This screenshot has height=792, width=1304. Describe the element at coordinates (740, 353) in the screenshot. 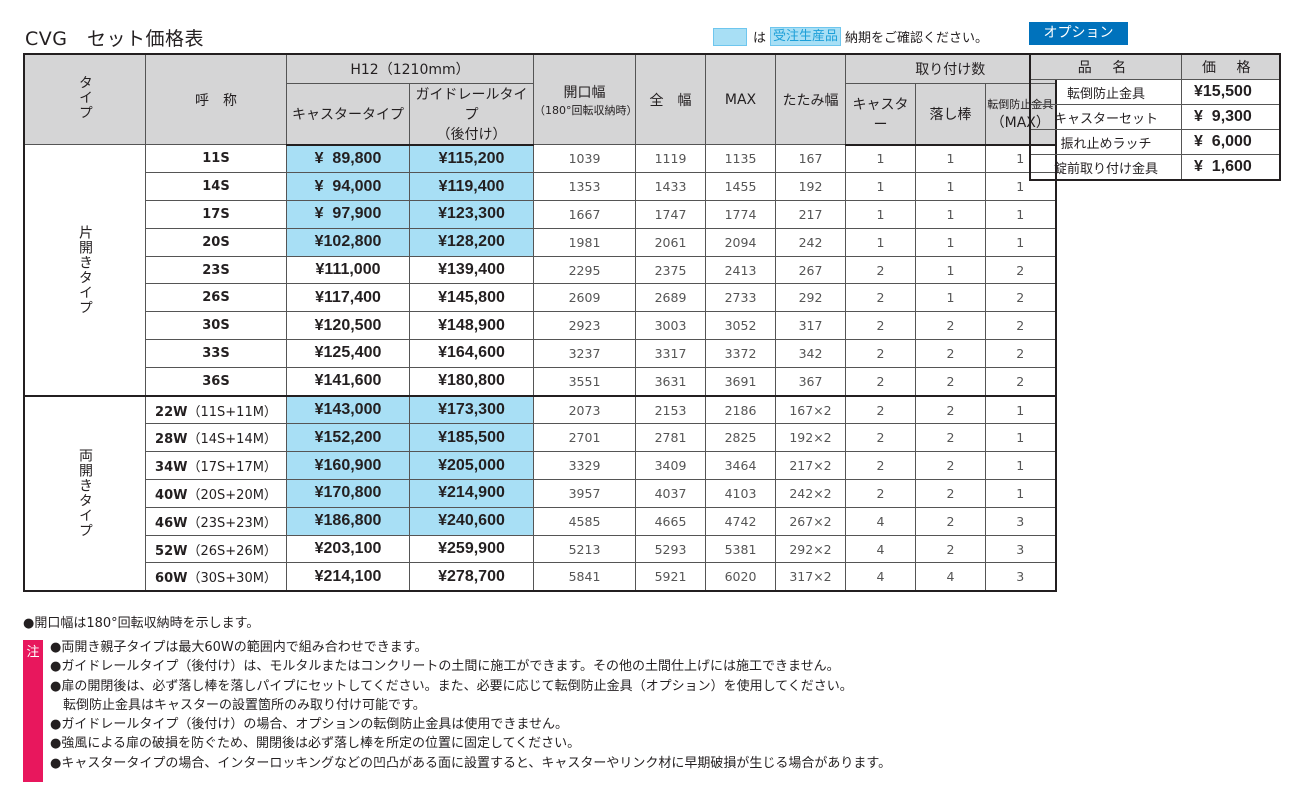

I see `cell-max: 3372` at that location.